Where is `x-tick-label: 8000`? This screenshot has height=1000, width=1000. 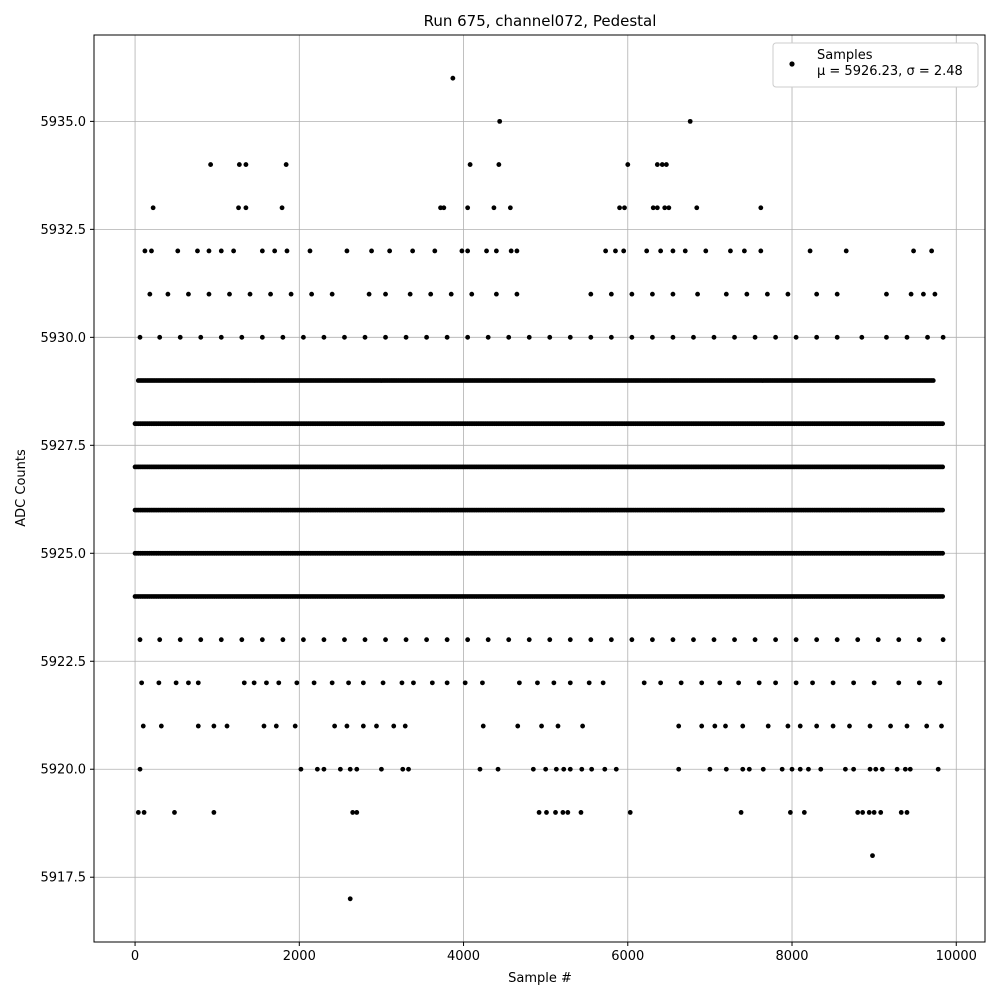 x-tick-label: 8000 is located at coordinates (791, 956).